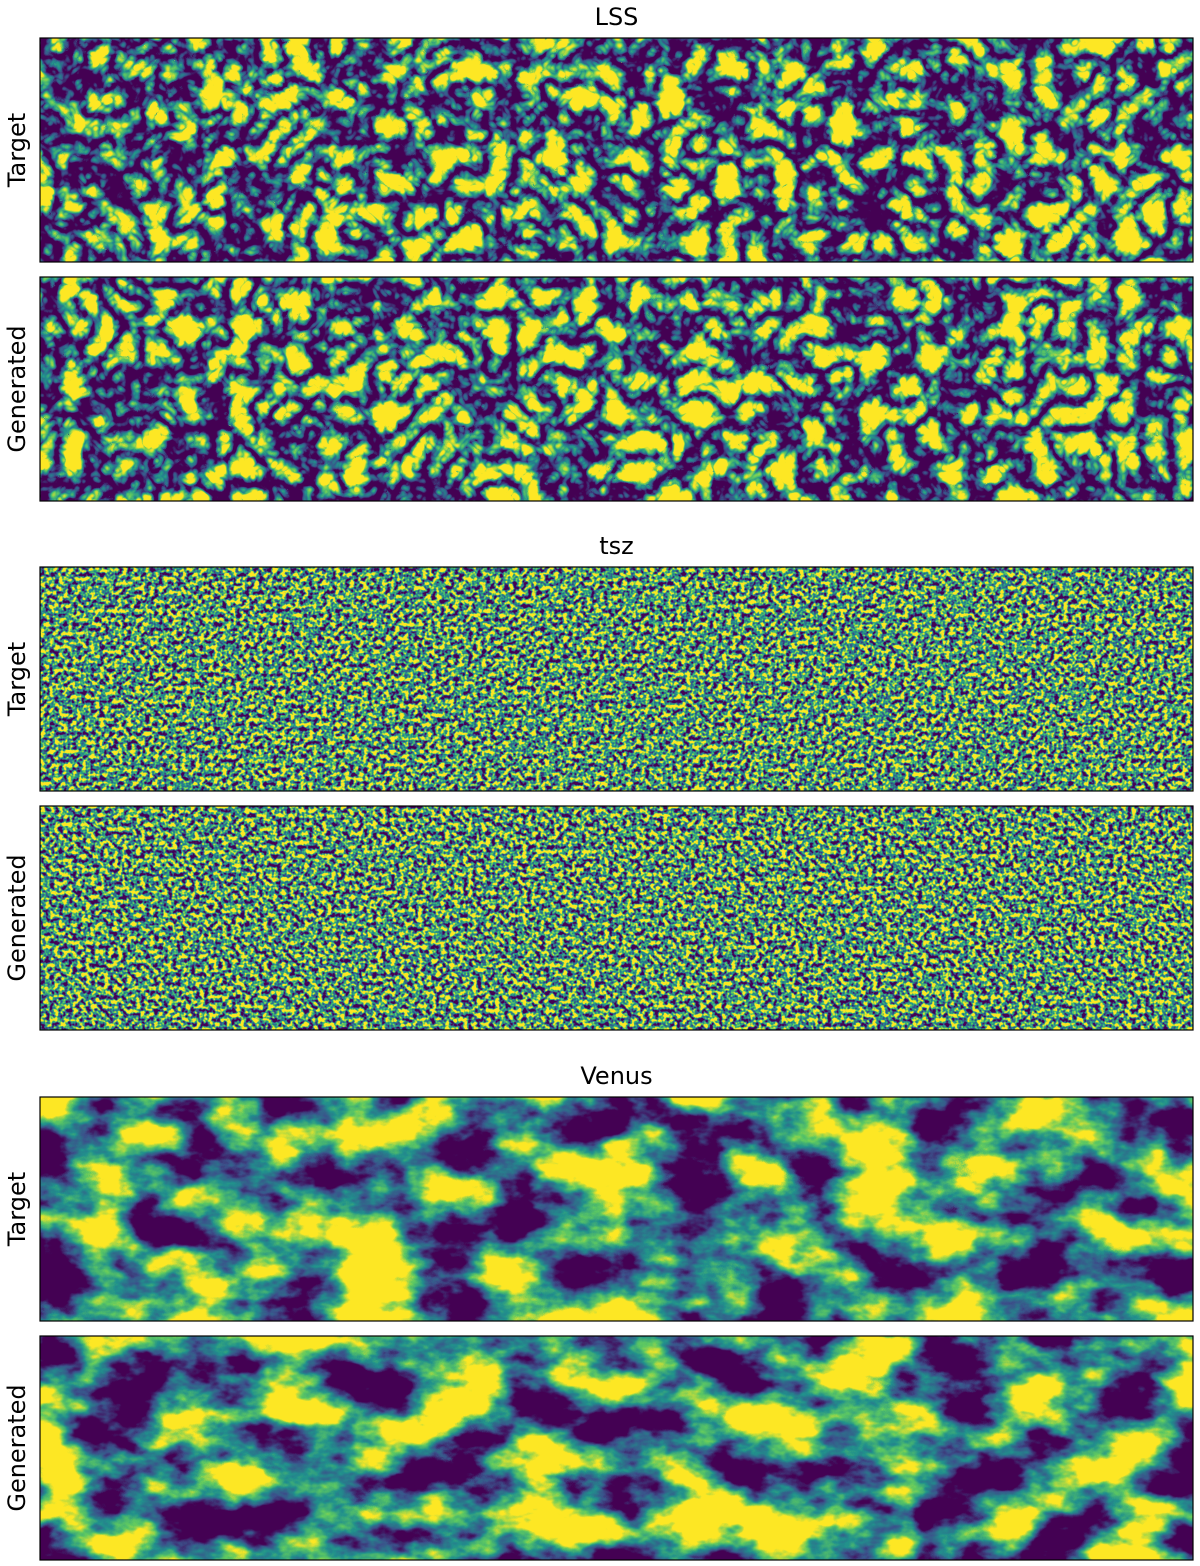  What do you see at coordinates (616, 1076) in the screenshot?
I see `panel-title: Venus` at bounding box center [616, 1076].